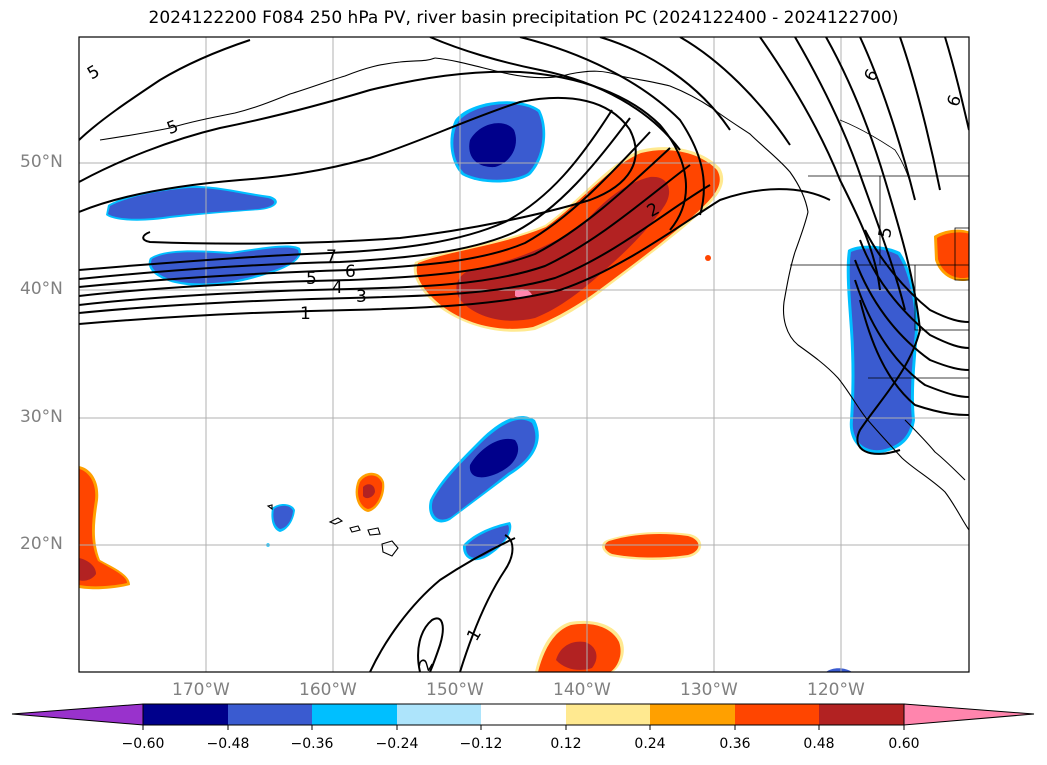  I want to click on lon-label-140w: 140°W, so click(582, 690).